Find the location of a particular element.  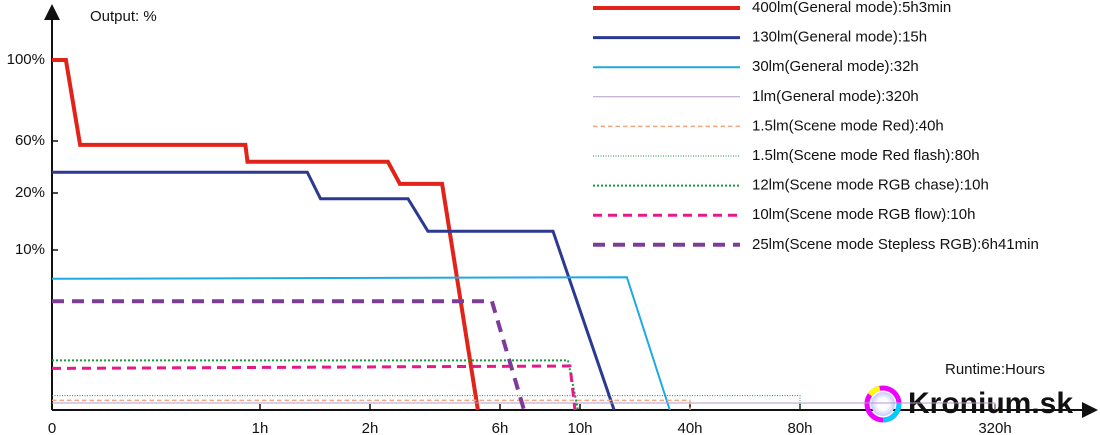

x-tick-label: 0 is located at coordinates (52, 427).